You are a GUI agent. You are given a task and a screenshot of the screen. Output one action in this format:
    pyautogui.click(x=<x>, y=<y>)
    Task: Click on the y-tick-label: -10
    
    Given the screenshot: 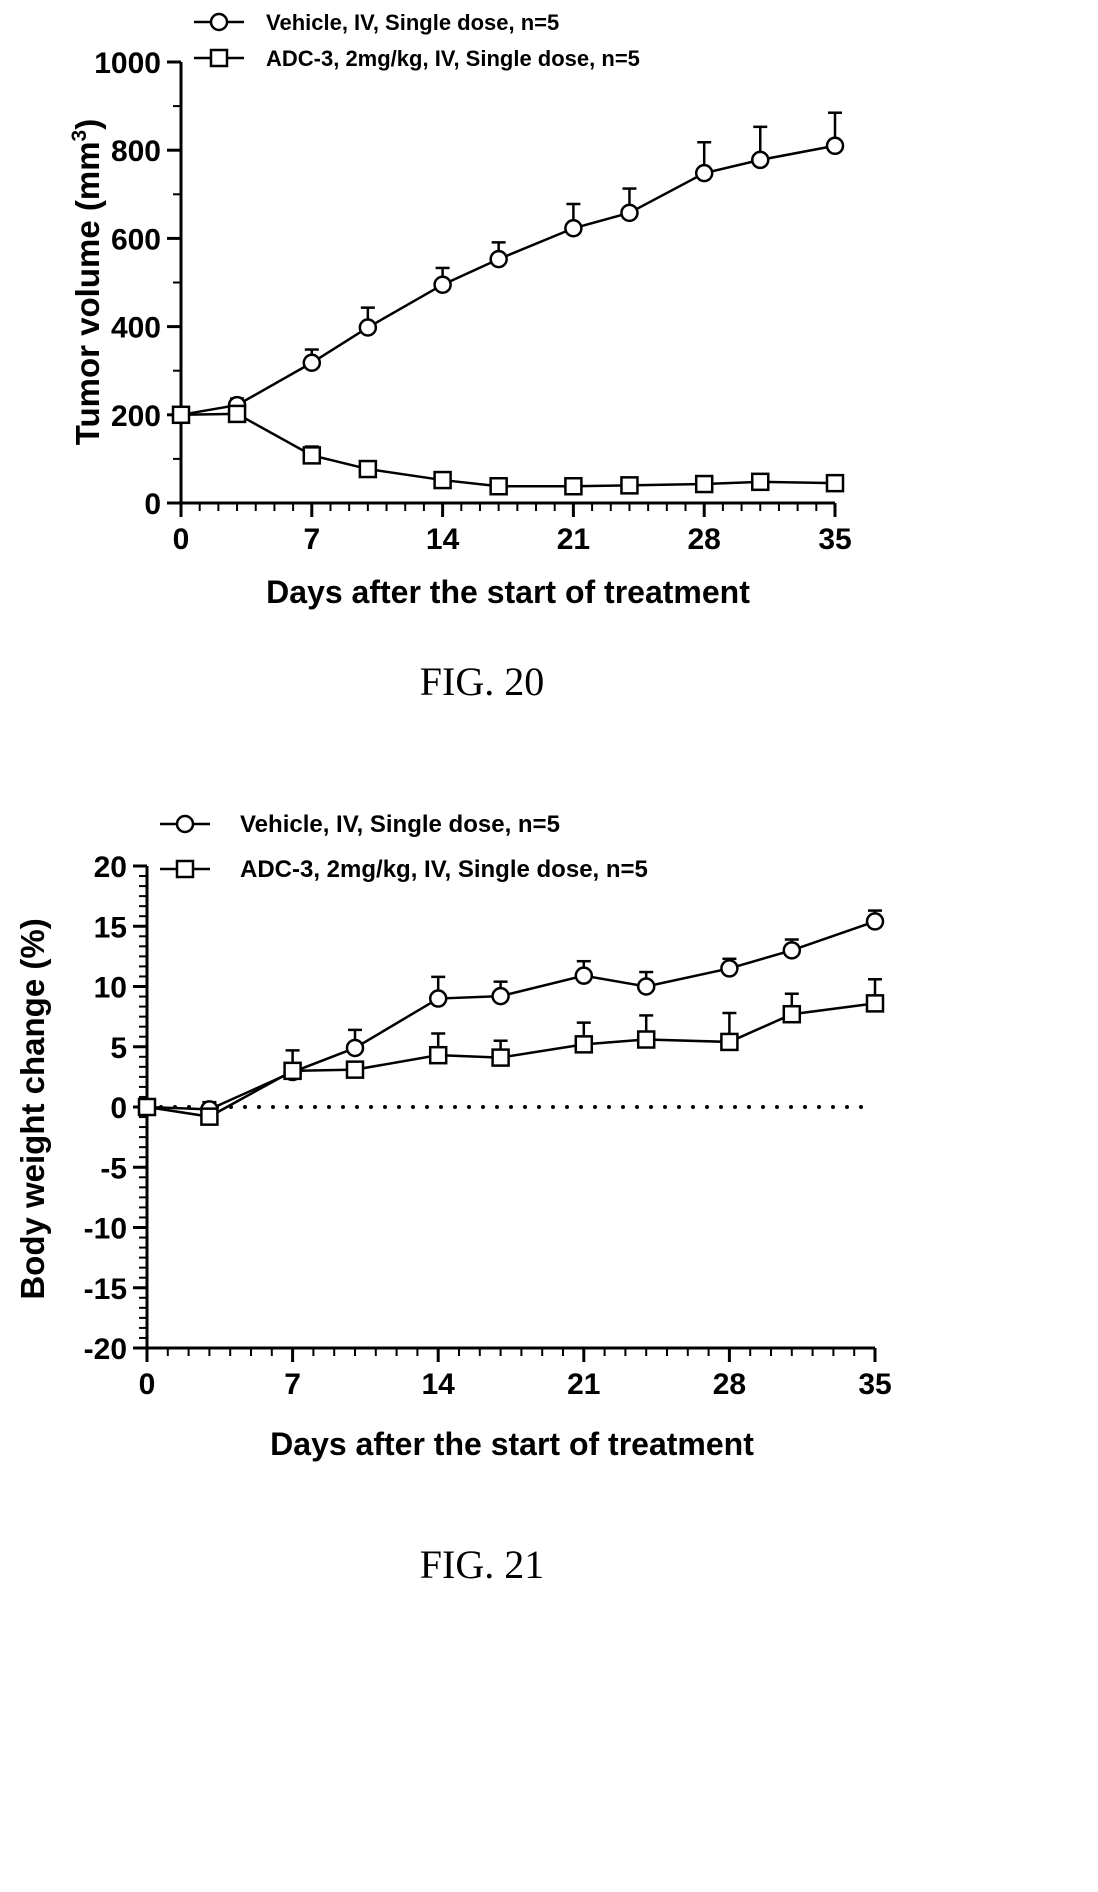 What is the action you would take?
    pyautogui.click(x=105, y=1229)
    